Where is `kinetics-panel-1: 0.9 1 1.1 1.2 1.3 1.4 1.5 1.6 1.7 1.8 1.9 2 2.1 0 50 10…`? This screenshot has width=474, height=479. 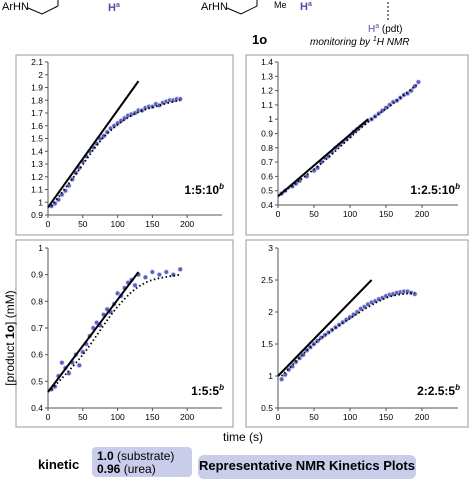 kinetics-panel-1: 0.9 1 1.1 1.2 1.3 1.4 1.5 1.6 1.7 1.8 1.9 2 2.1 0 50 10… is located at coordinates (127, 143).